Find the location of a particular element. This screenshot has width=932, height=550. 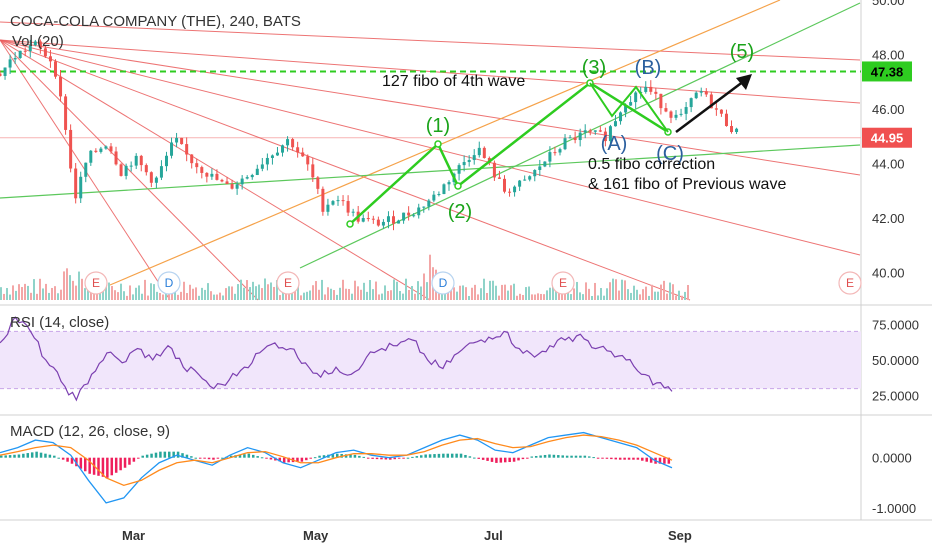

level-price-tag-label: 47.38 is located at coordinates (887, 71).